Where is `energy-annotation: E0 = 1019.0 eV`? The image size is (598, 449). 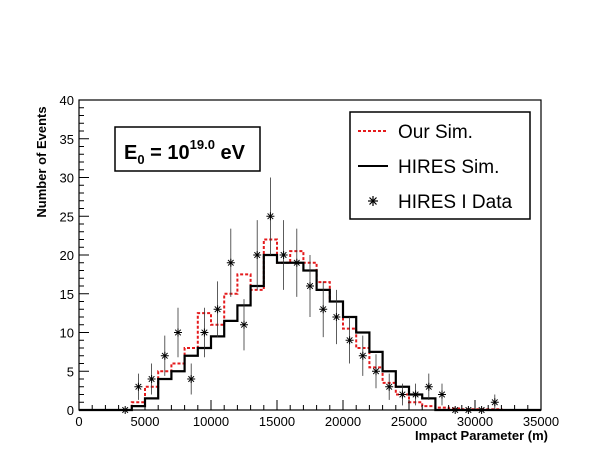 energy-annotation: E0 = 1019.0 eV is located at coordinates (187, 149).